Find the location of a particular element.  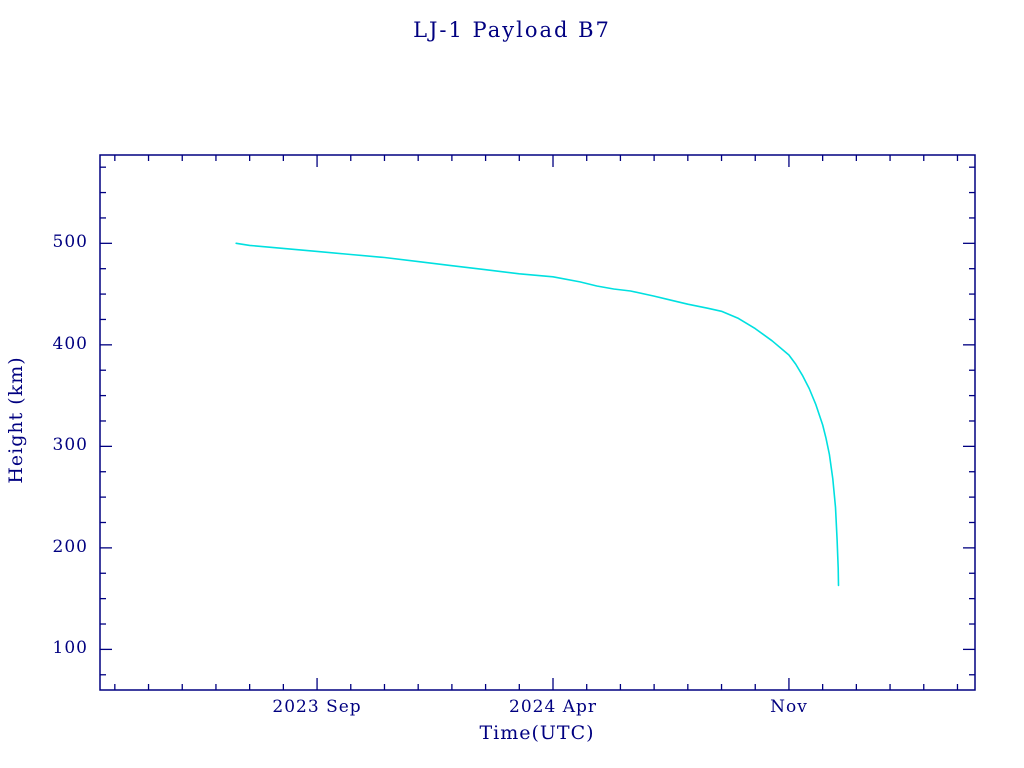

y-tick-label: 400 is located at coordinates (70, 343).